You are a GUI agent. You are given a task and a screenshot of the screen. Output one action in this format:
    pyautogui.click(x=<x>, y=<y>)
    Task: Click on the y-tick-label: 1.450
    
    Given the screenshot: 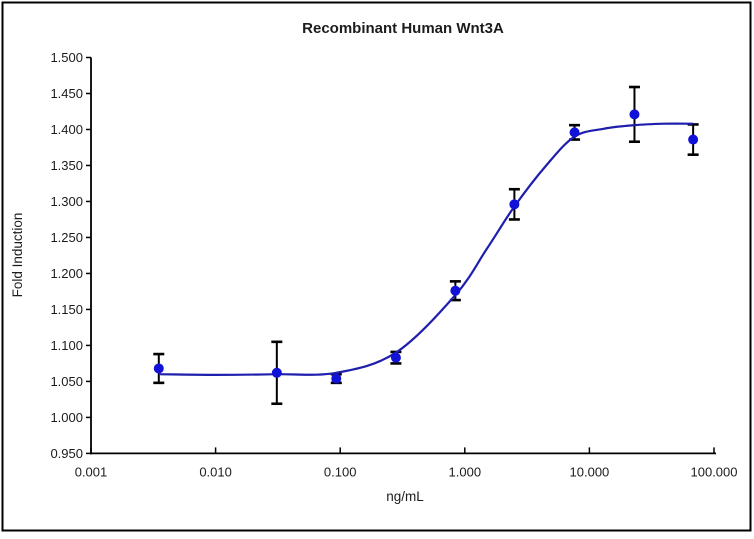 What is the action you would take?
    pyautogui.click(x=66, y=93)
    